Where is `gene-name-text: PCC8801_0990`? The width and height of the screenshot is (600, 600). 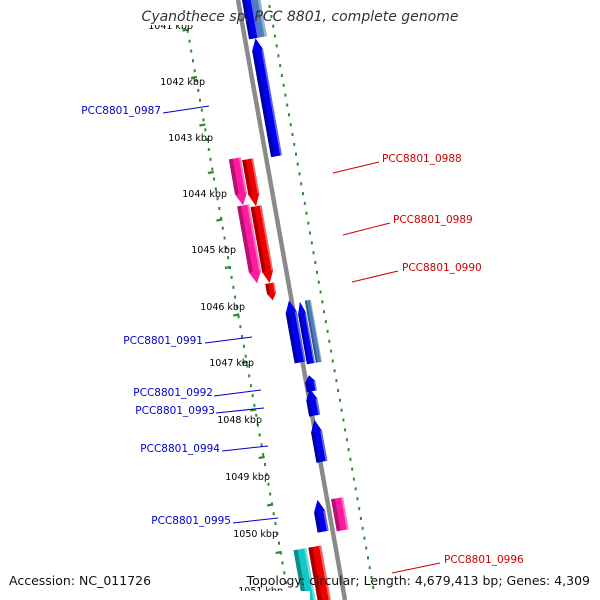
gene-name-text: PCC8801_0990 is located at coordinates (442, 268).